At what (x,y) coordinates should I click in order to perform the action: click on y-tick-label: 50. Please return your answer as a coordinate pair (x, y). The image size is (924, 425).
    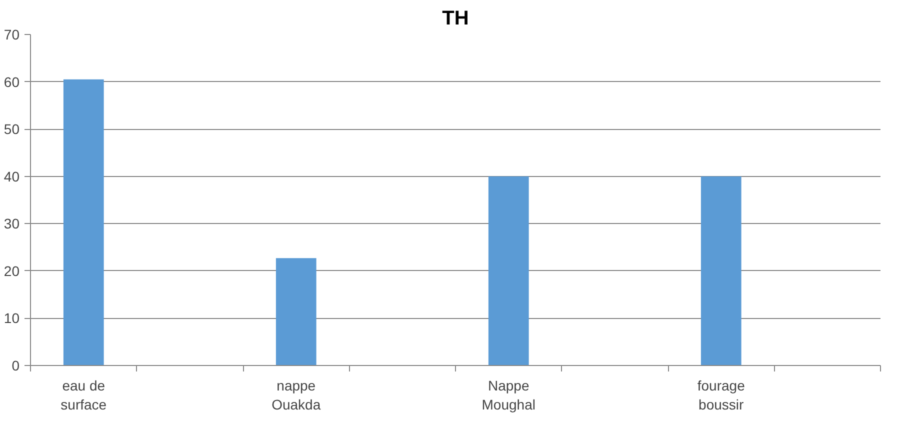
    Looking at the image, I should click on (12, 129).